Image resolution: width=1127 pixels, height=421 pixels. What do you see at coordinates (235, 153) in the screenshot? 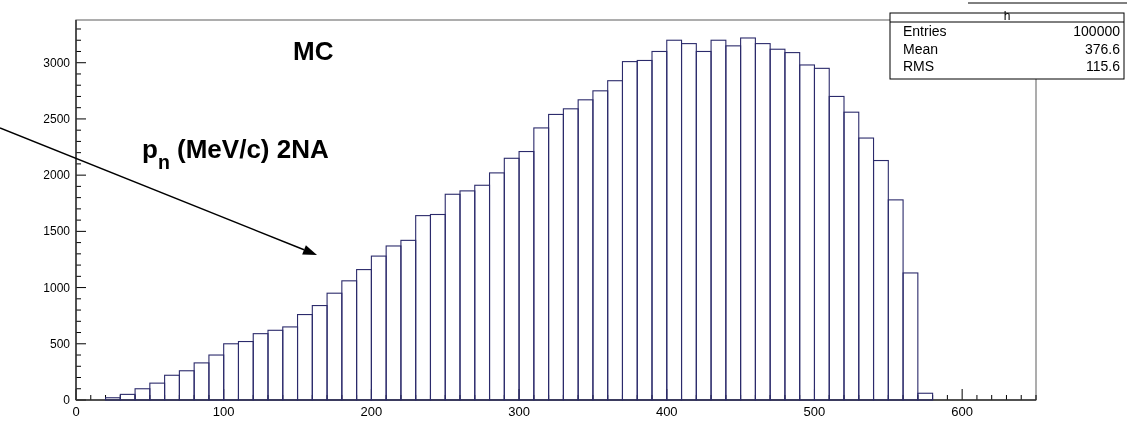
I see `annotation: p$_{n}$ (MeV/c) 2NA` at bounding box center [235, 153].